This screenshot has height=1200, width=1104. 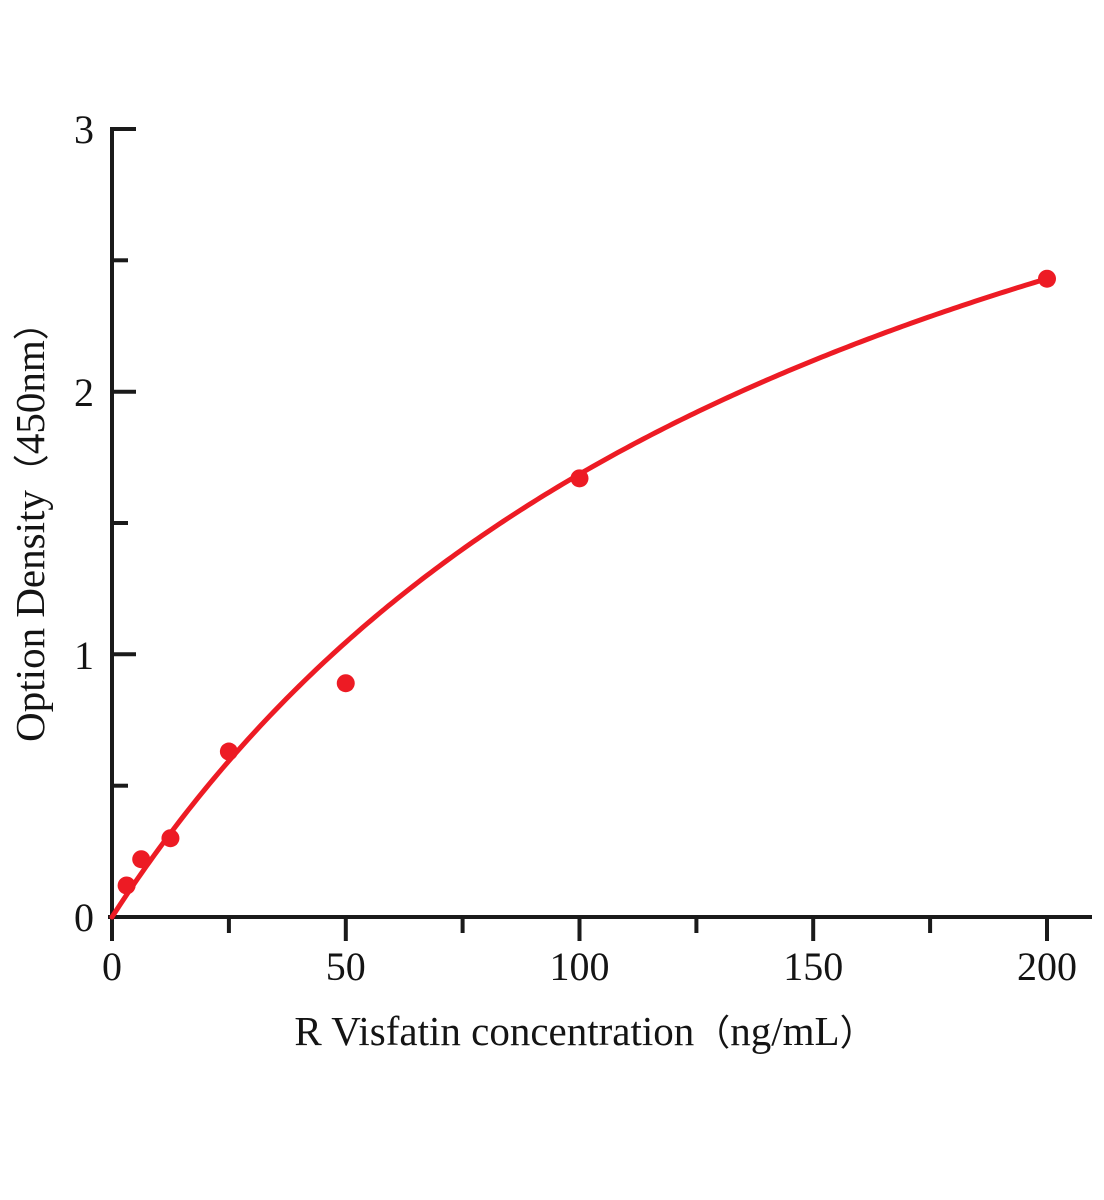 I want to click on y-tick-label-1: 1, so click(x=84, y=655).